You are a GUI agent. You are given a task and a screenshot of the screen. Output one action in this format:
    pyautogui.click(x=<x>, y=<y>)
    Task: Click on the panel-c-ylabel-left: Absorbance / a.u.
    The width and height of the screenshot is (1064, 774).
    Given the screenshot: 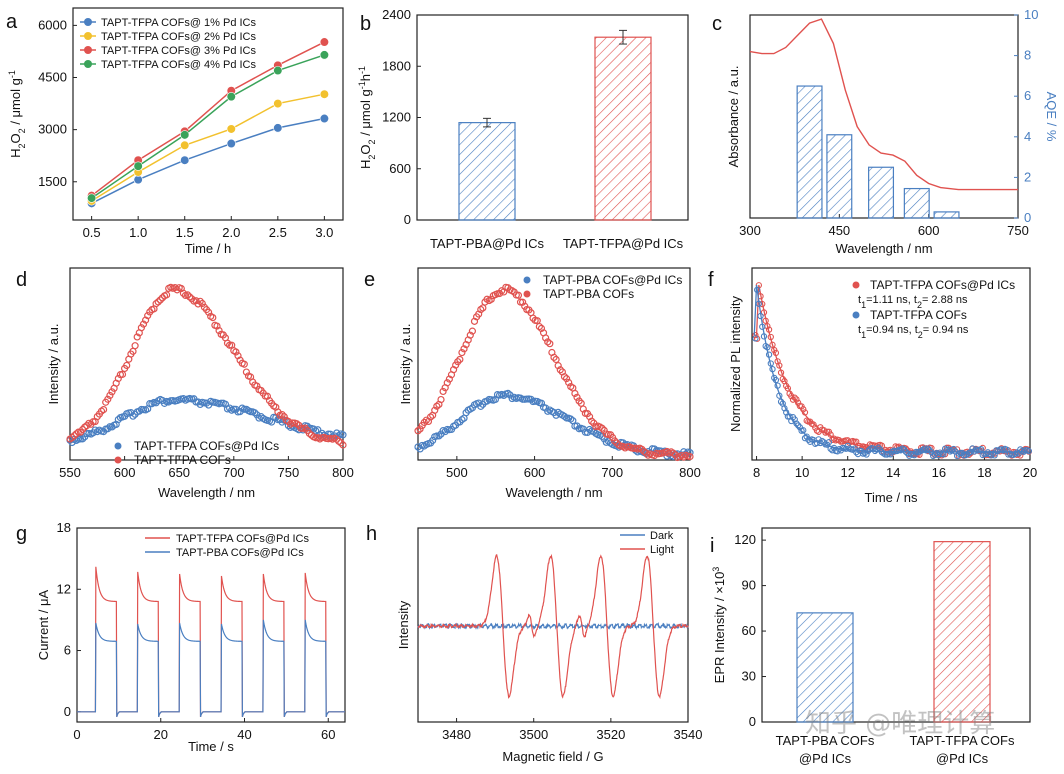 What is the action you would take?
    pyautogui.click(x=733, y=117)
    